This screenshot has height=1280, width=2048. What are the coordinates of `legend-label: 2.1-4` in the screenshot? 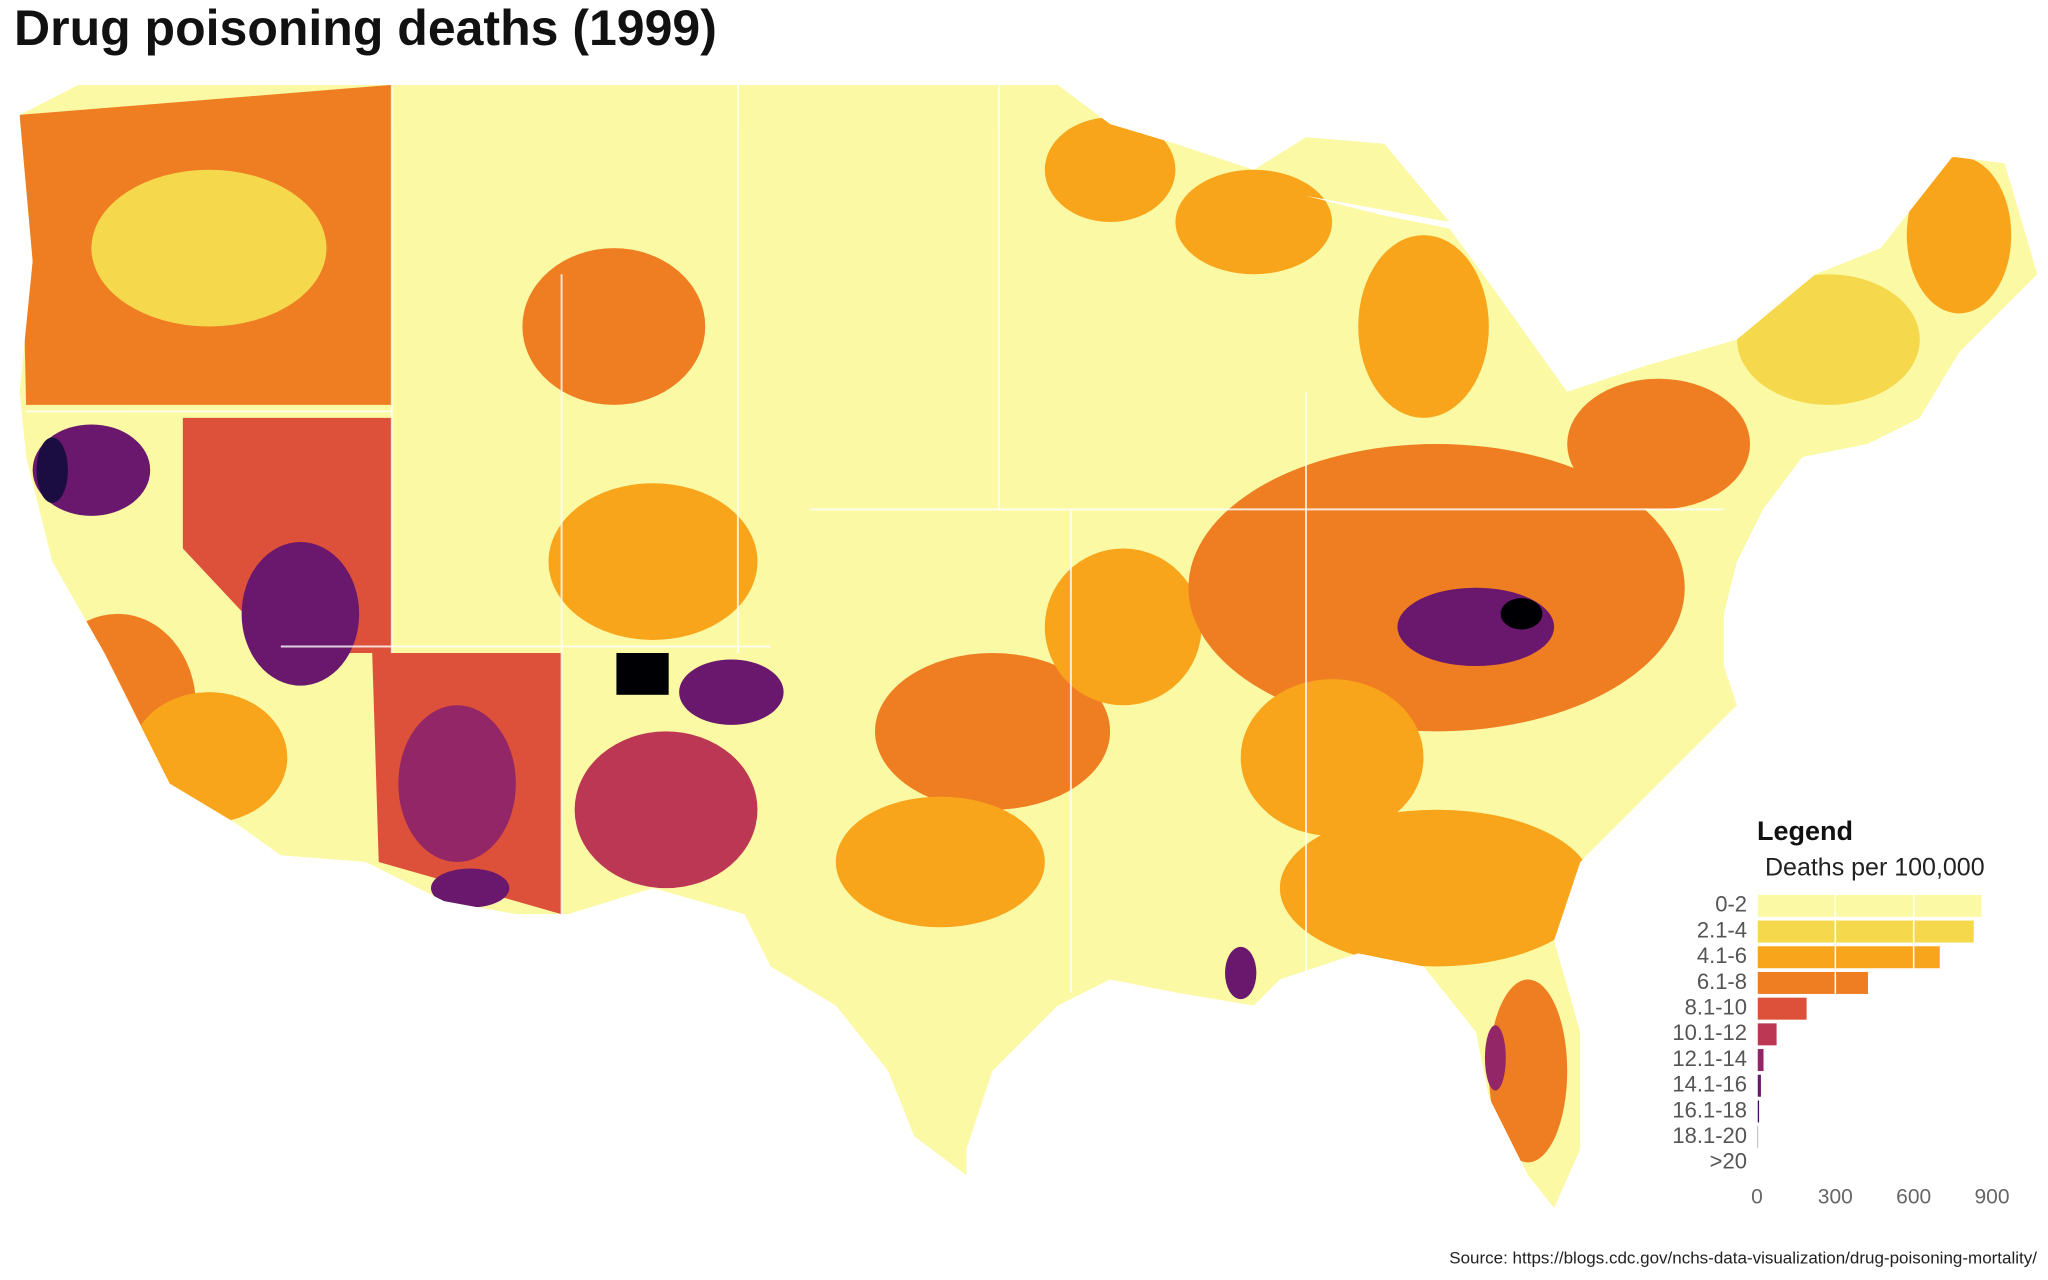 It's located at (1722, 929).